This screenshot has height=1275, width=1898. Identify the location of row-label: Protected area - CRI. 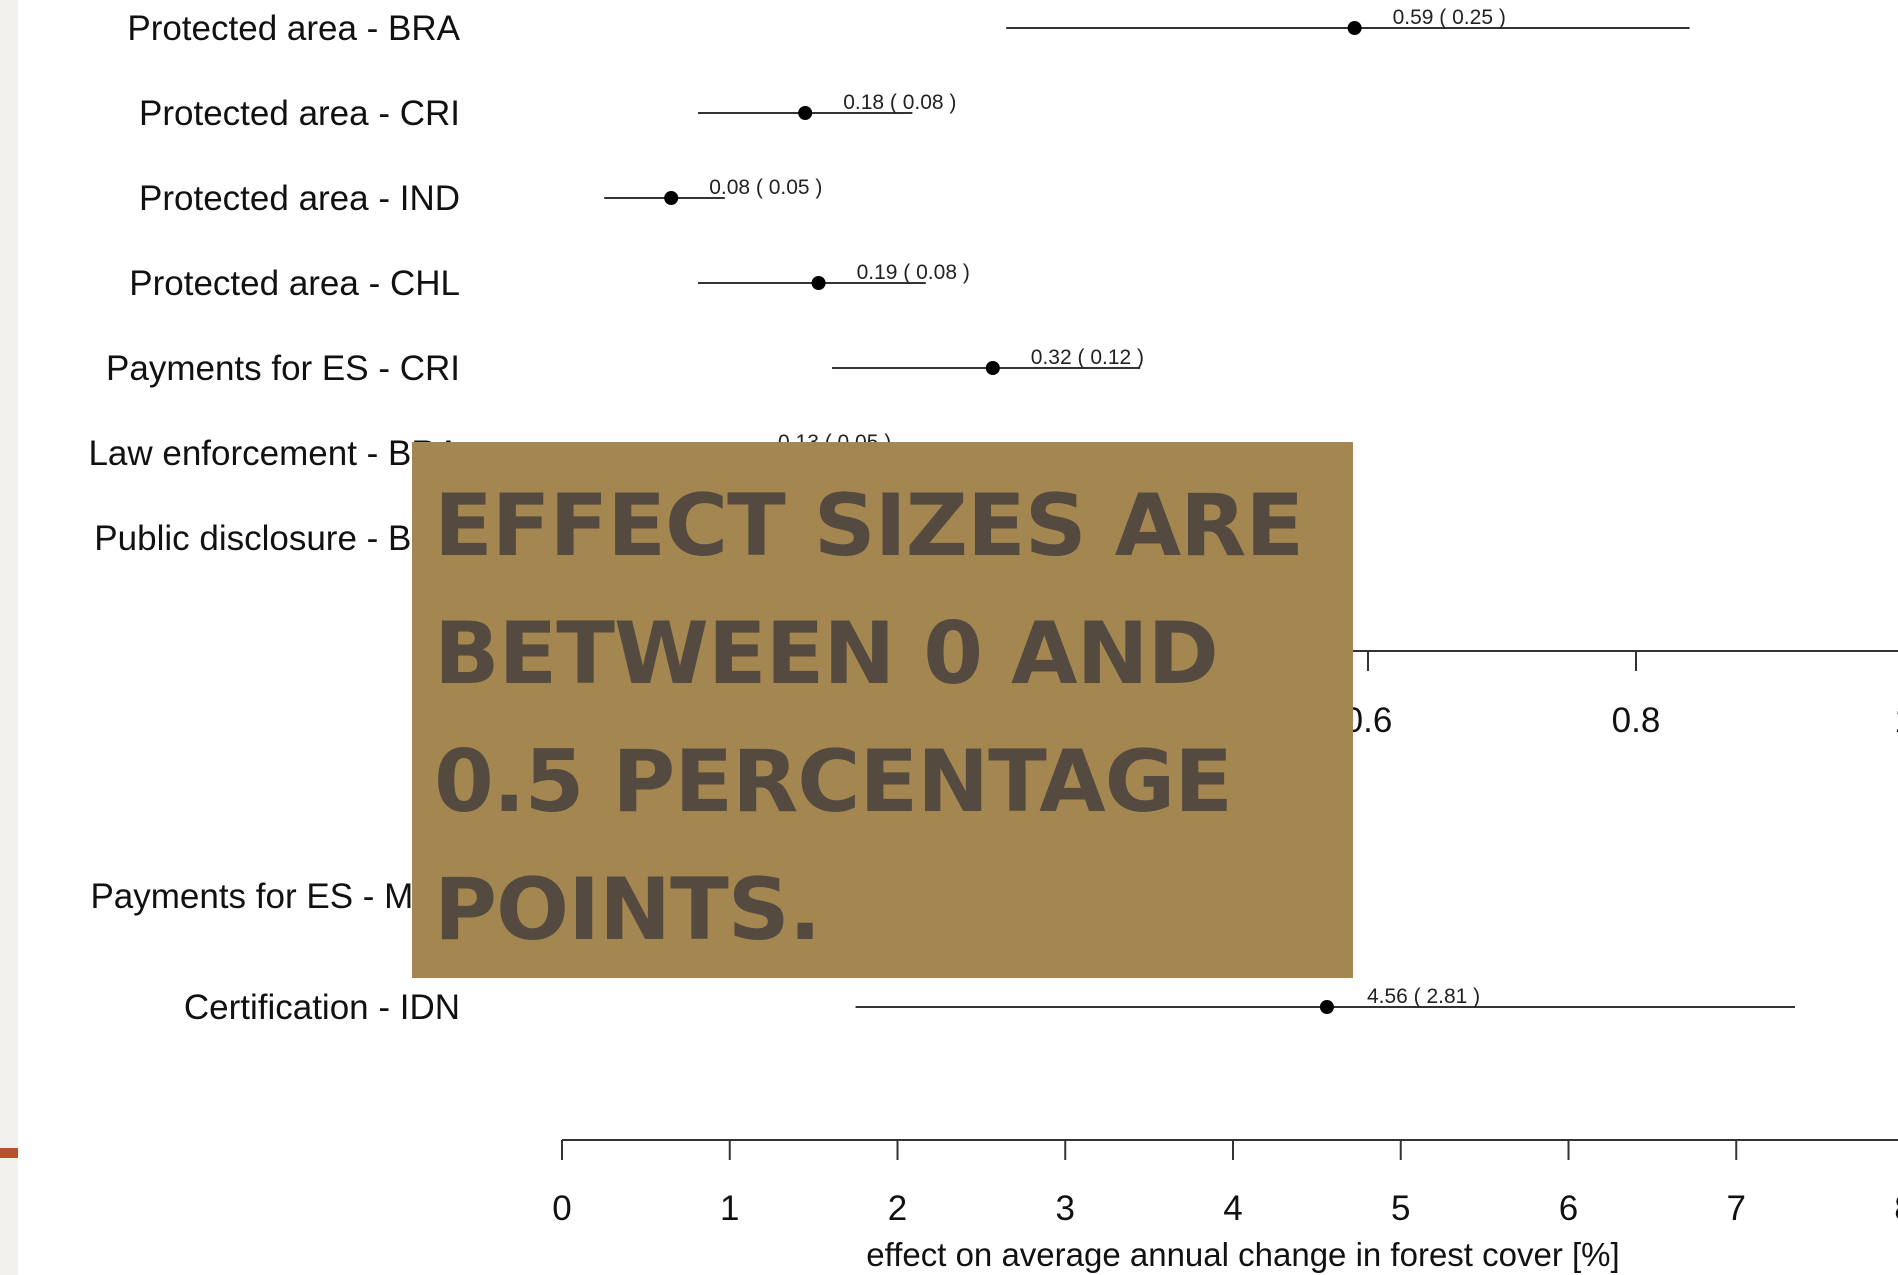
(299, 113).